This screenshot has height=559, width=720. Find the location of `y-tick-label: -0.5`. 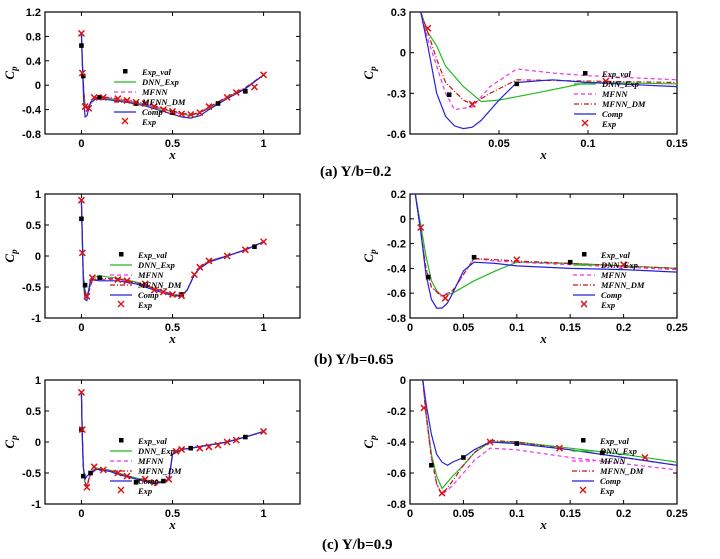

y-tick-label: -0.5 is located at coordinates (31, 288).